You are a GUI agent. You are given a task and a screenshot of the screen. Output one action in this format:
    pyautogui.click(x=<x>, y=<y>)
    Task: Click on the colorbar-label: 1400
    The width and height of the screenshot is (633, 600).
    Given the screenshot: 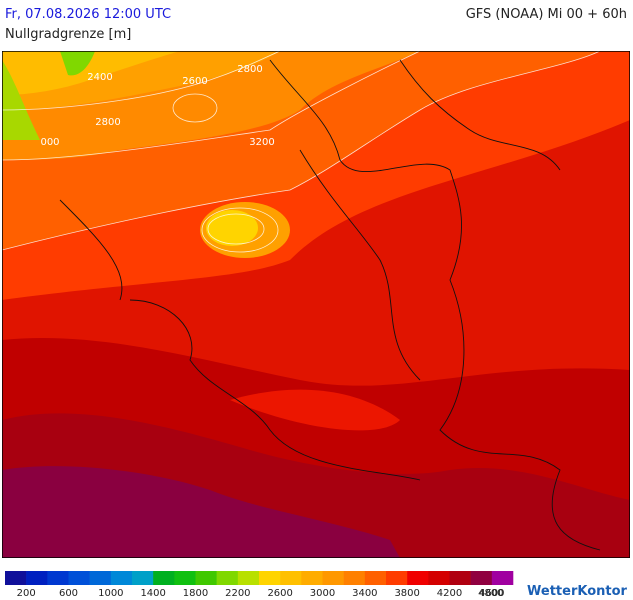 What is the action you would take?
    pyautogui.click(x=152, y=593)
    